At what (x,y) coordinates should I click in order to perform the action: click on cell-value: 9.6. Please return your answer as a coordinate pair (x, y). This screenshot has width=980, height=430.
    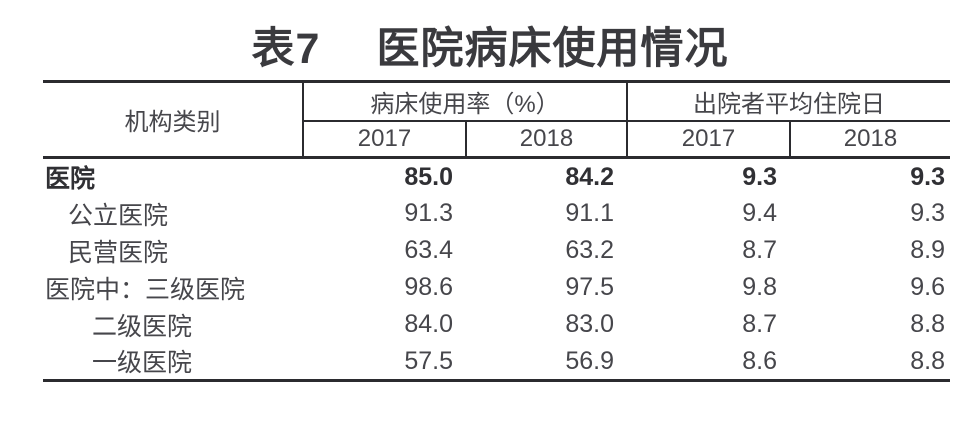
    Looking at the image, I should click on (927, 287).